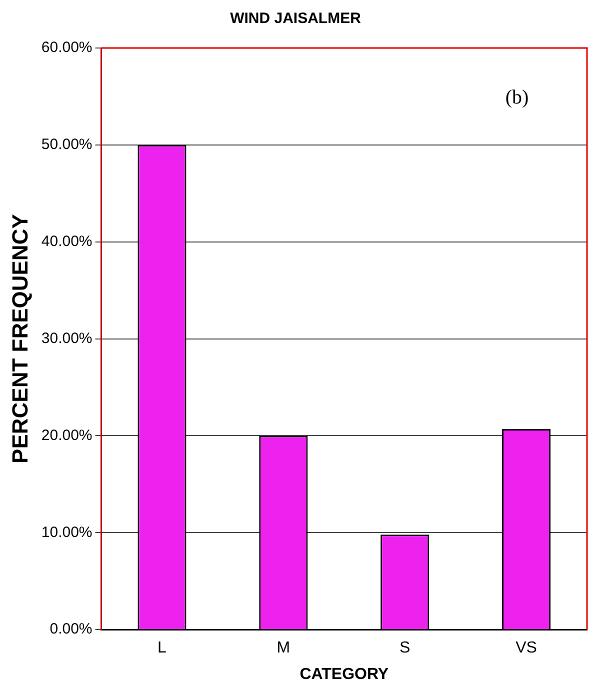  Describe the element at coordinates (66, 241) in the screenshot. I see `y-tick-label: 40.00%` at that location.